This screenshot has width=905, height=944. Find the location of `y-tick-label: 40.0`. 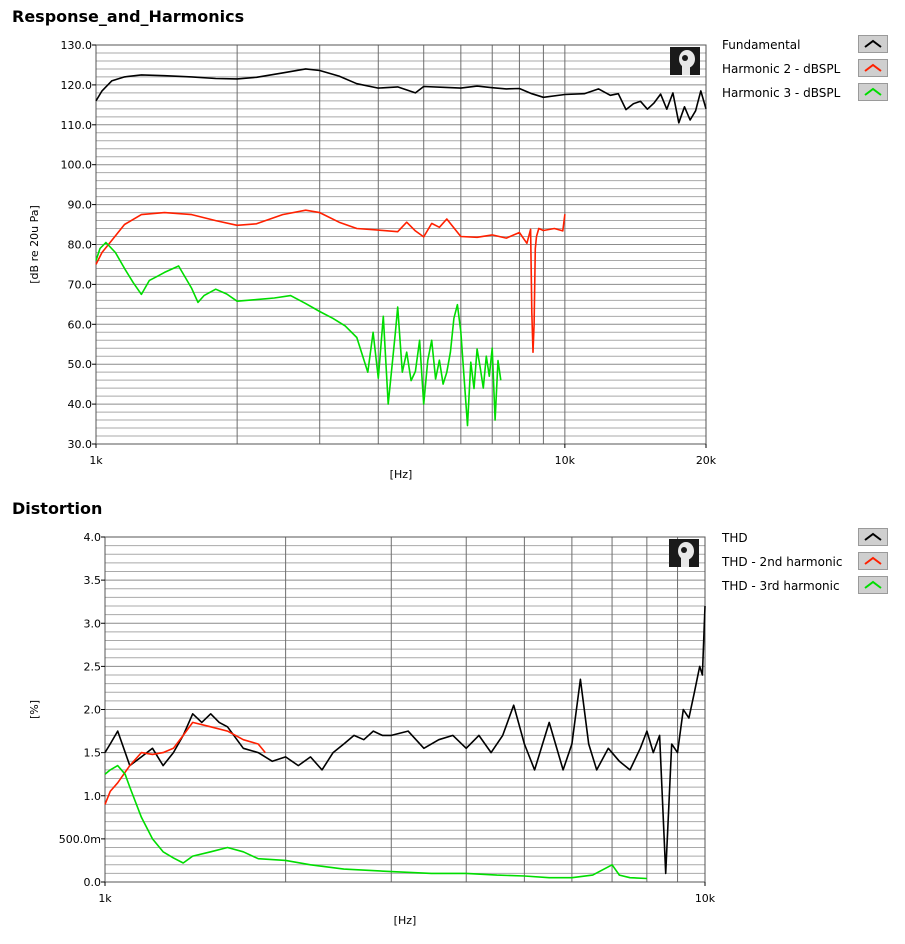

y-tick-label: 40.0 is located at coordinates (80, 404).